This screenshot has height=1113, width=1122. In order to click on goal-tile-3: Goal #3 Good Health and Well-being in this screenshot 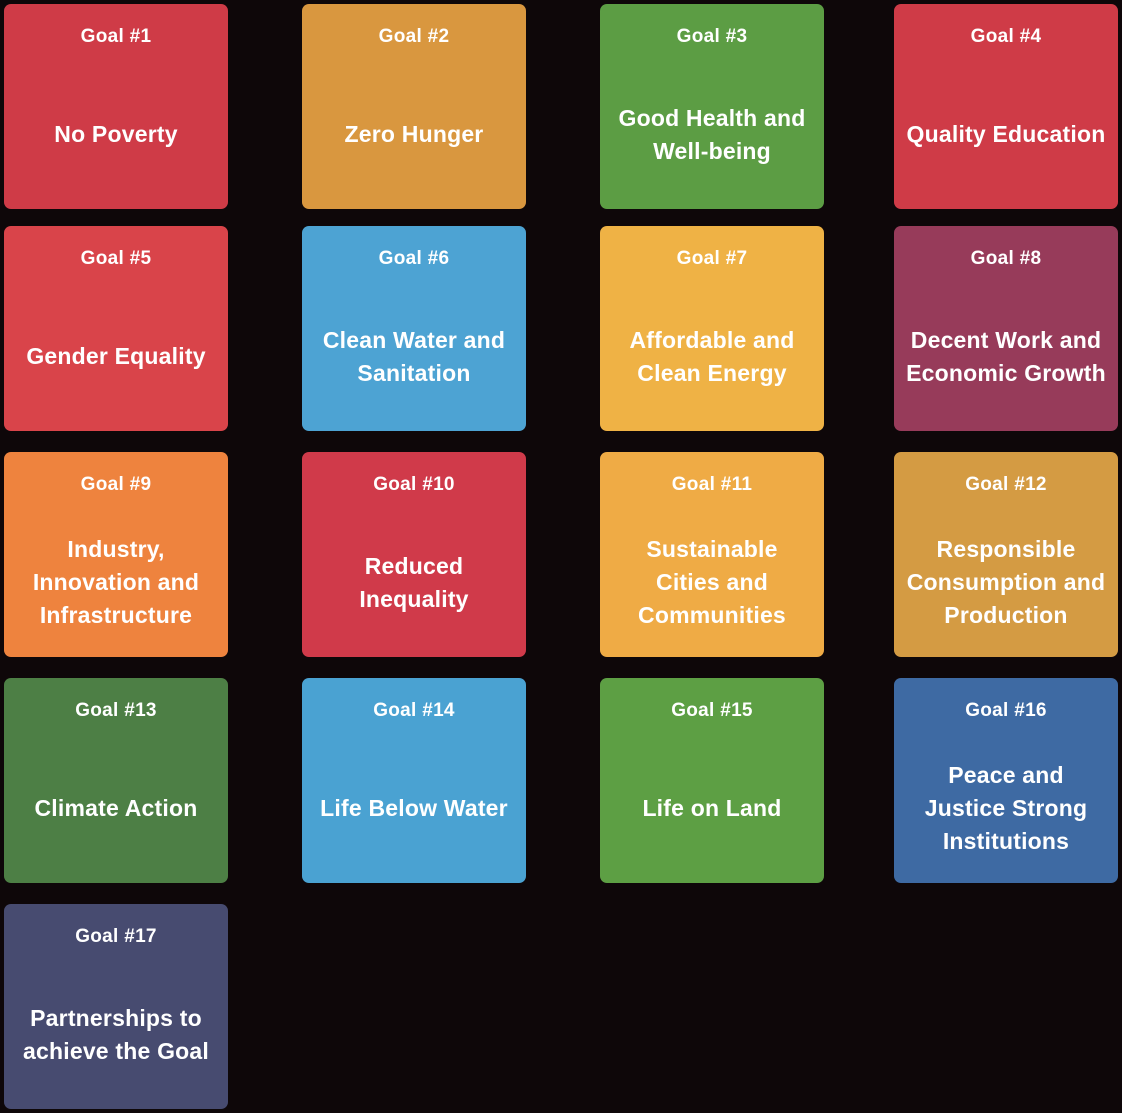, I will do `click(712, 106)`.